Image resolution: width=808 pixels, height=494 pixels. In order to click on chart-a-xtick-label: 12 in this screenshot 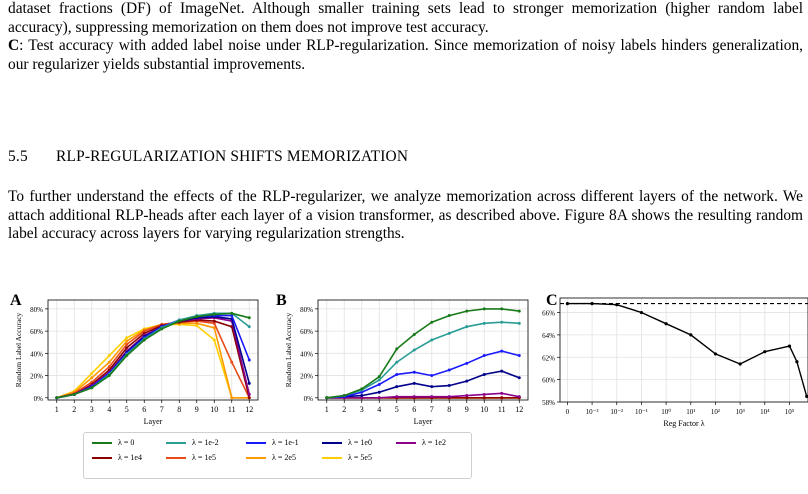, I will do `click(249, 409)`.